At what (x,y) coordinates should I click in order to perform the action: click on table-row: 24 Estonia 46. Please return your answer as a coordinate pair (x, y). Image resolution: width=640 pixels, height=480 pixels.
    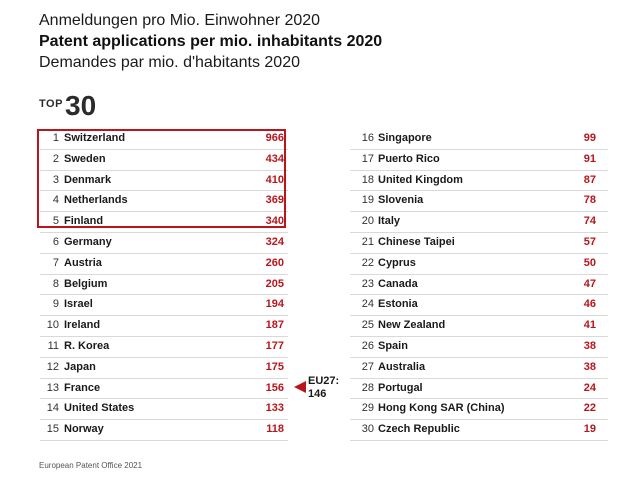
    Looking at the image, I should click on (479, 306).